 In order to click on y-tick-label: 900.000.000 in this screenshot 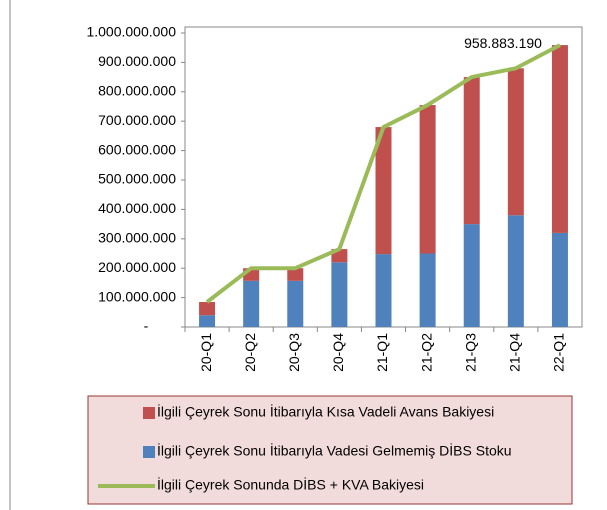, I will do `click(137, 61)`.